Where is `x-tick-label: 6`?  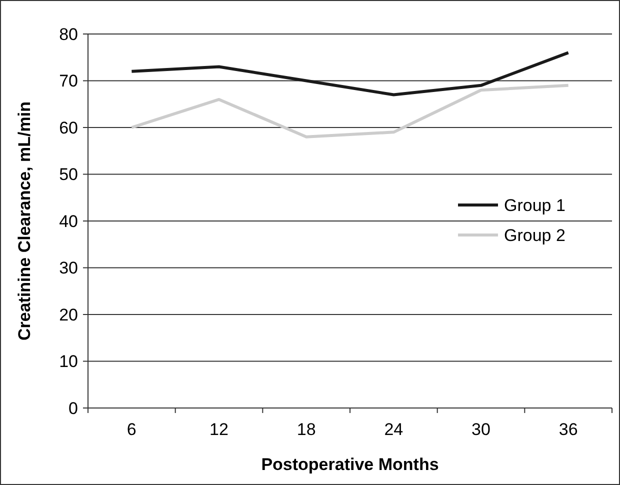 x-tick-label: 6 is located at coordinates (131, 429).